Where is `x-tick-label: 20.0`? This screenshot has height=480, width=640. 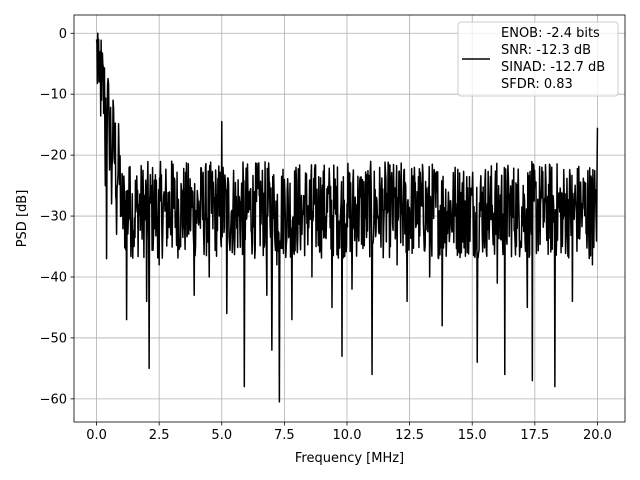
x-tick-label: 20.0 is located at coordinates (597, 435).